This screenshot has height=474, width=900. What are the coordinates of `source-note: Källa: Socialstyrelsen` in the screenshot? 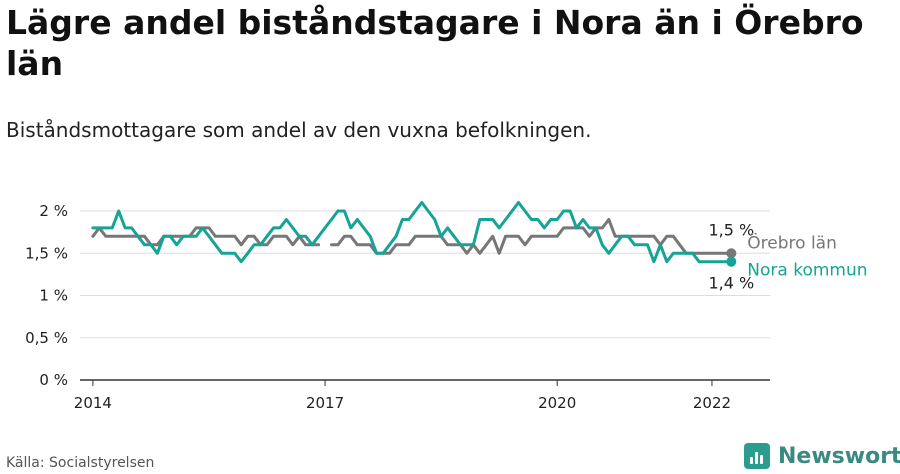 It's located at (80, 463).